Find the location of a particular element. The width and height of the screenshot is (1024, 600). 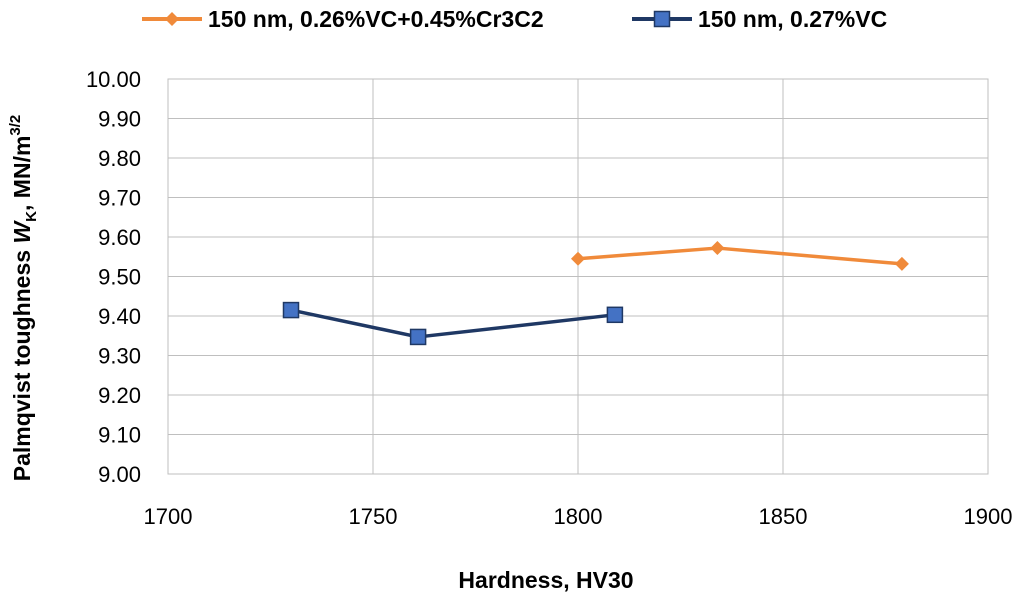

x-tick-label: 1750 is located at coordinates (373, 516).